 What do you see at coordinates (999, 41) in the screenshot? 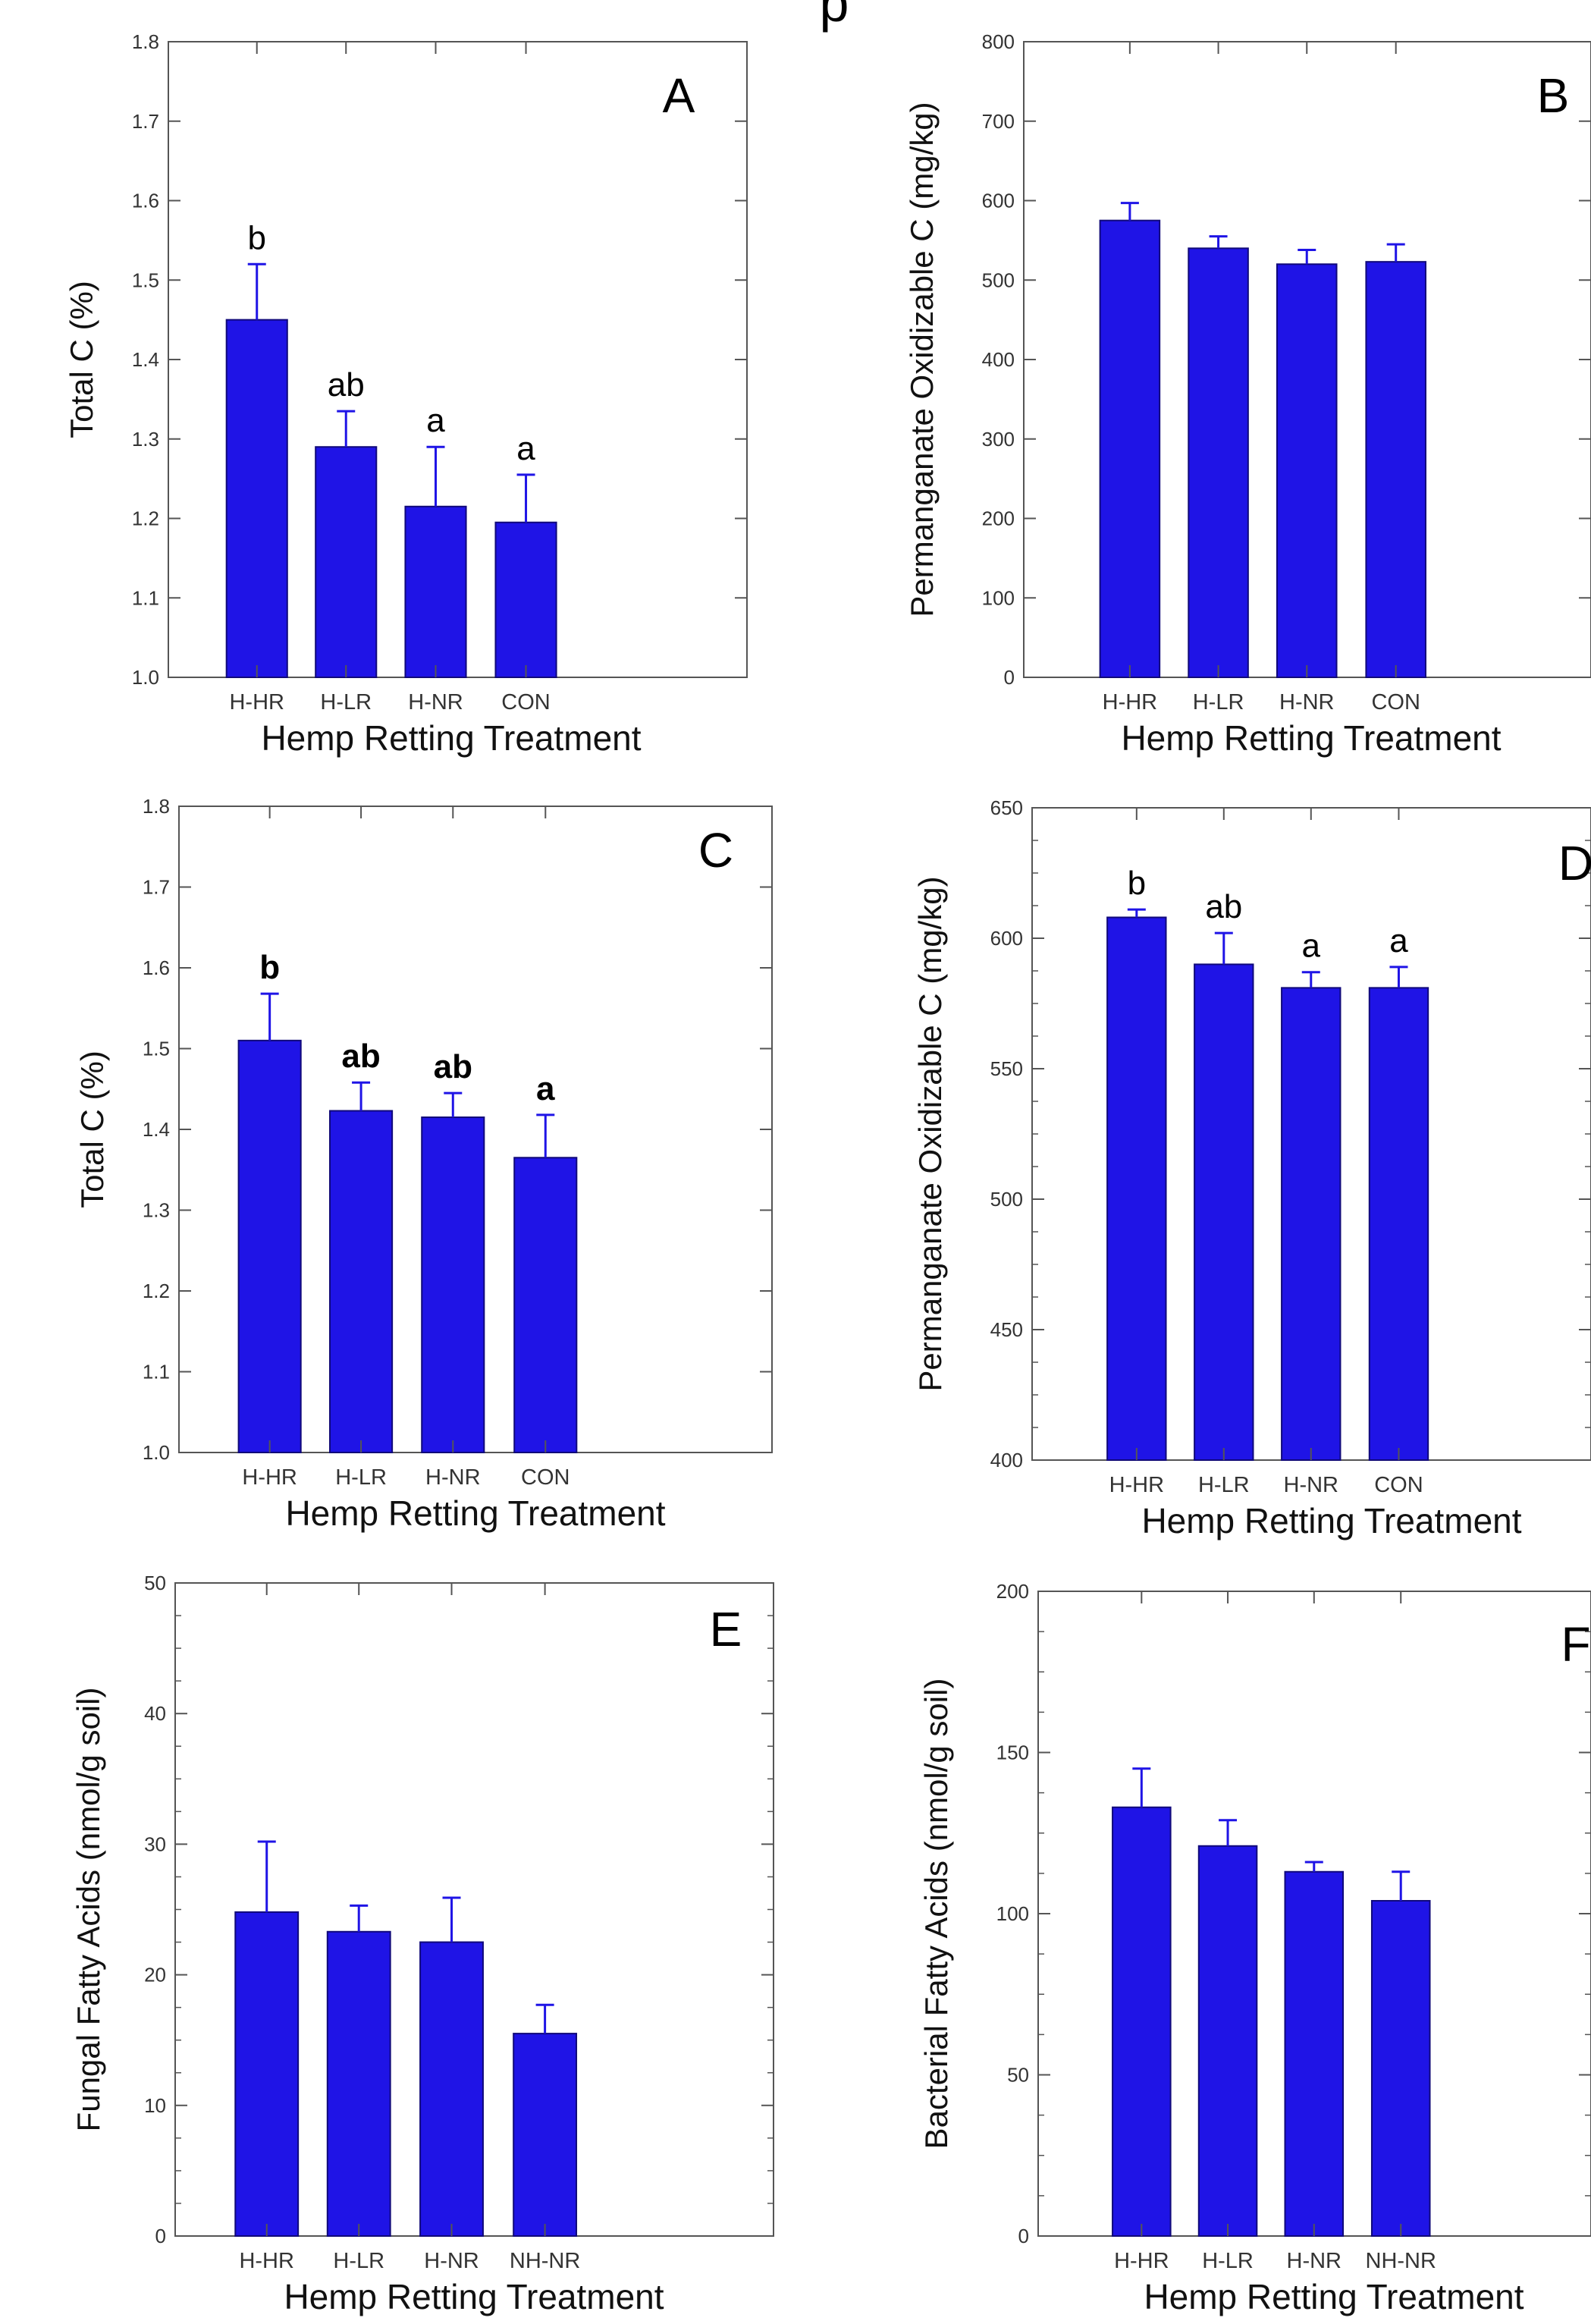
I see `y-tick-label: 800` at bounding box center [999, 41].